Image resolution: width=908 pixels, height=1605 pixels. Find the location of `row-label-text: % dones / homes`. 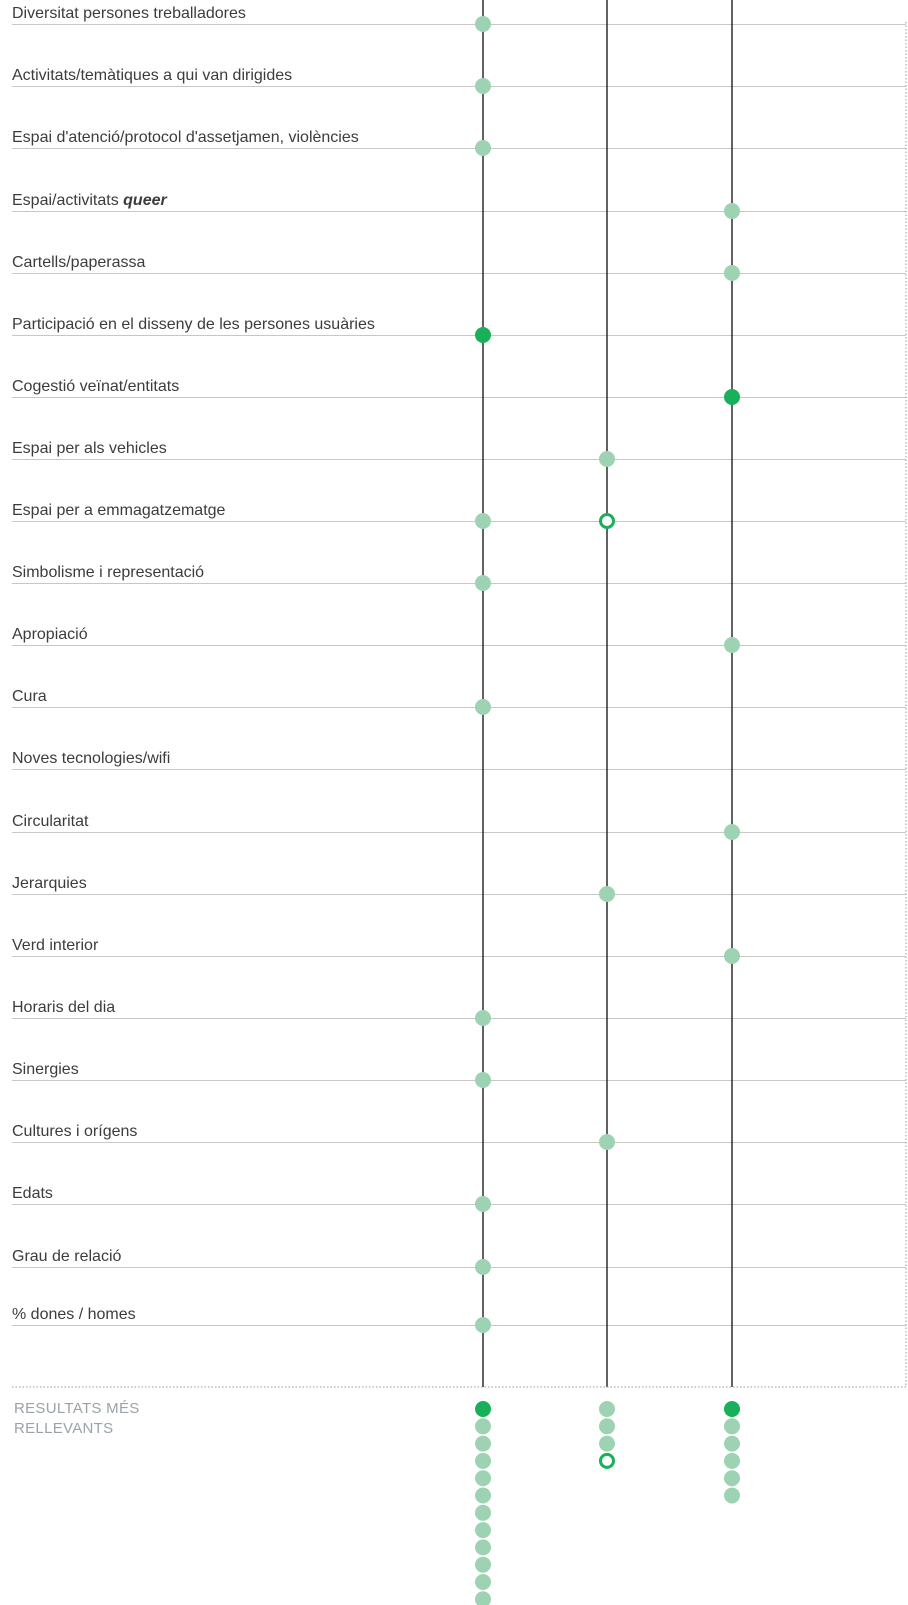

row-label-text: % dones / homes is located at coordinates (74, 1314).